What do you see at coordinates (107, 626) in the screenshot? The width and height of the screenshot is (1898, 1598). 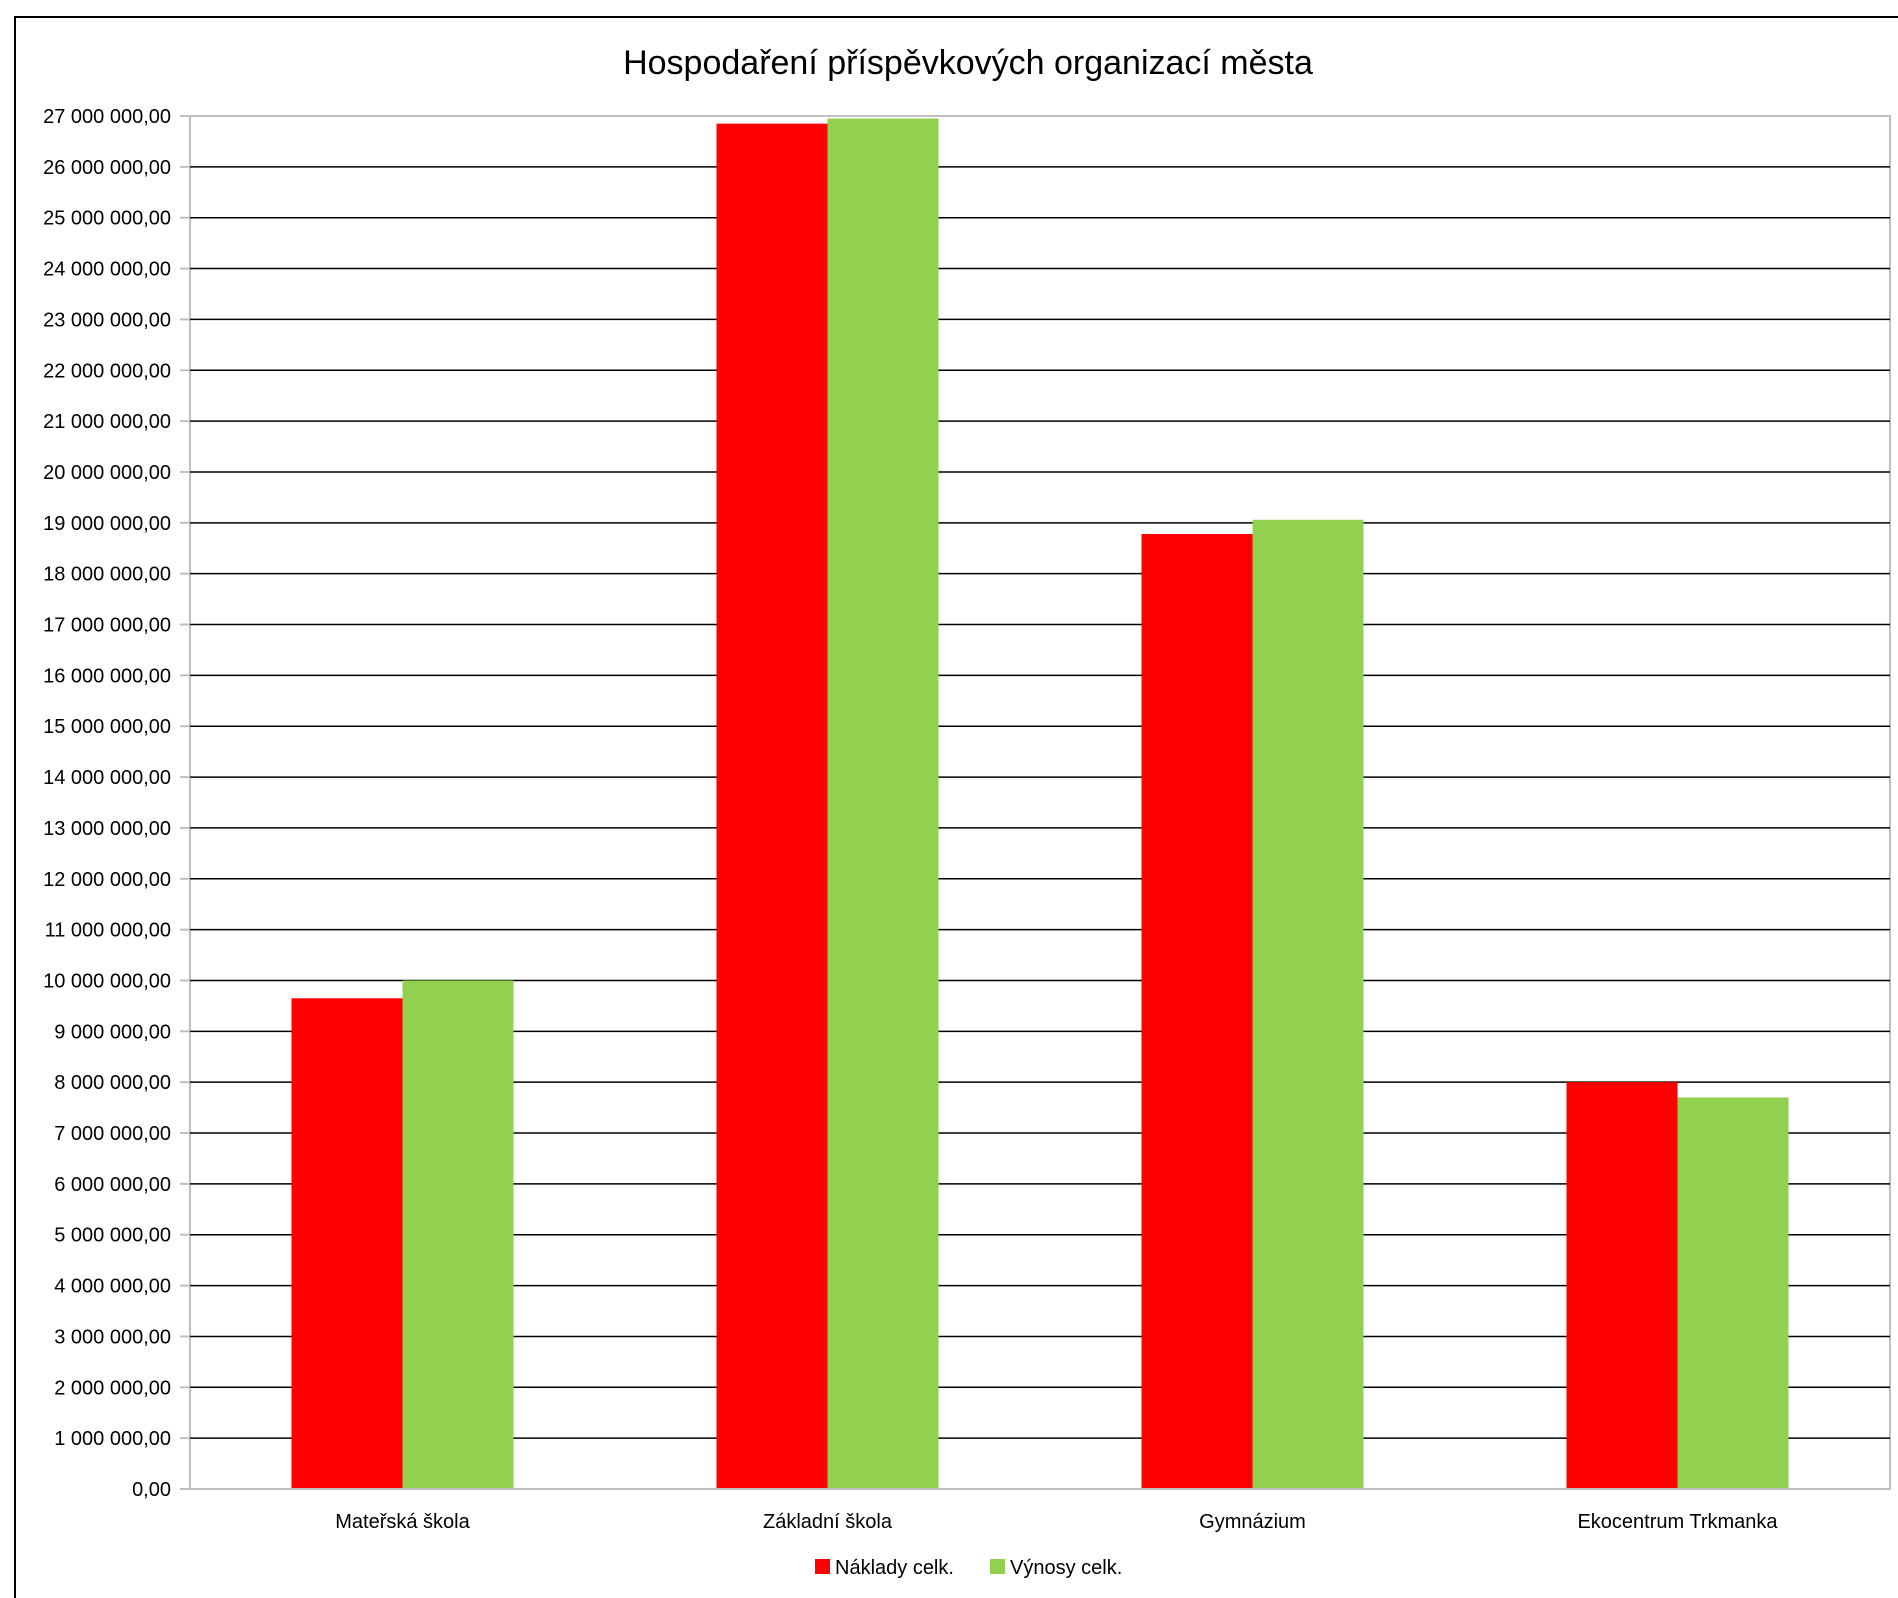 I see `y-tick-label: 17 000 000,00` at bounding box center [107, 626].